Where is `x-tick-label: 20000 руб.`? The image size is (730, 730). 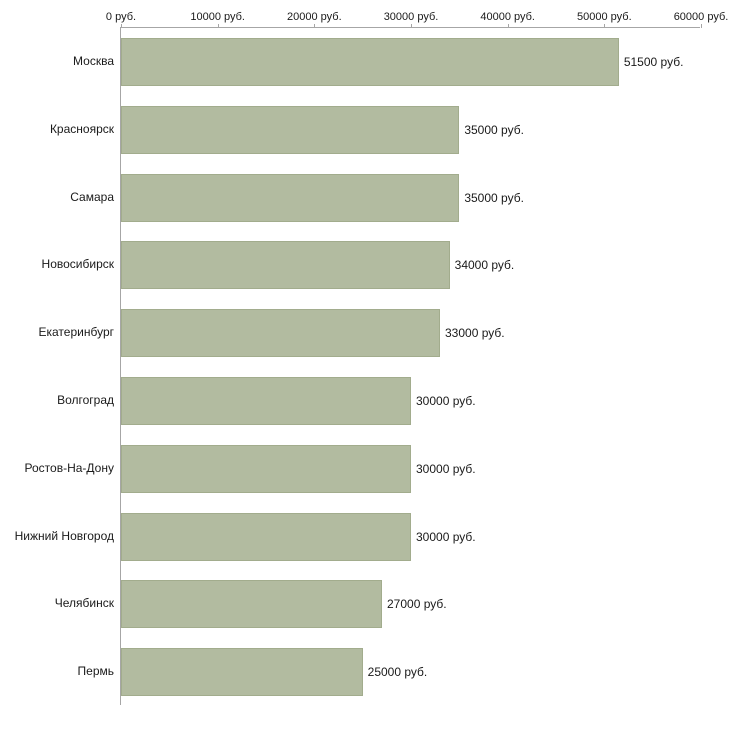
x-tick-label: 20000 руб. is located at coordinates (314, 17).